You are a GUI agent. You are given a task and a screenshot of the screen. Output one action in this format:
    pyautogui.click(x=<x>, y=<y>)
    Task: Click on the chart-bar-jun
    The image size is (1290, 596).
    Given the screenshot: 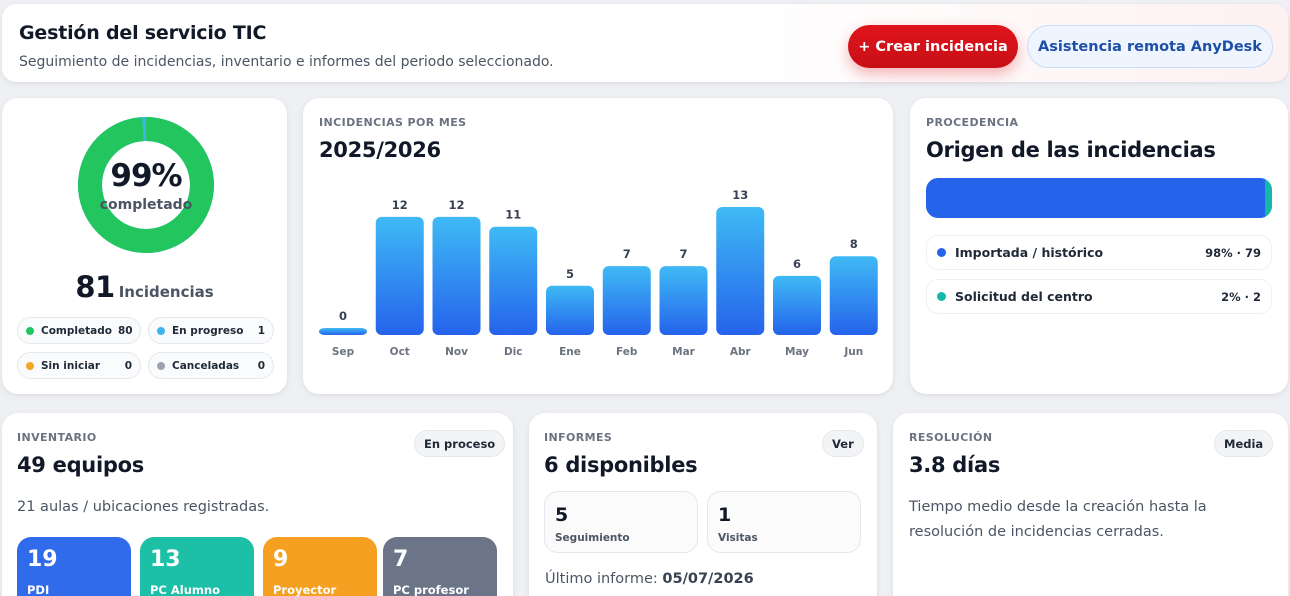 What is the action you would take?
    pyautogui.click(x=853, y=295)
    